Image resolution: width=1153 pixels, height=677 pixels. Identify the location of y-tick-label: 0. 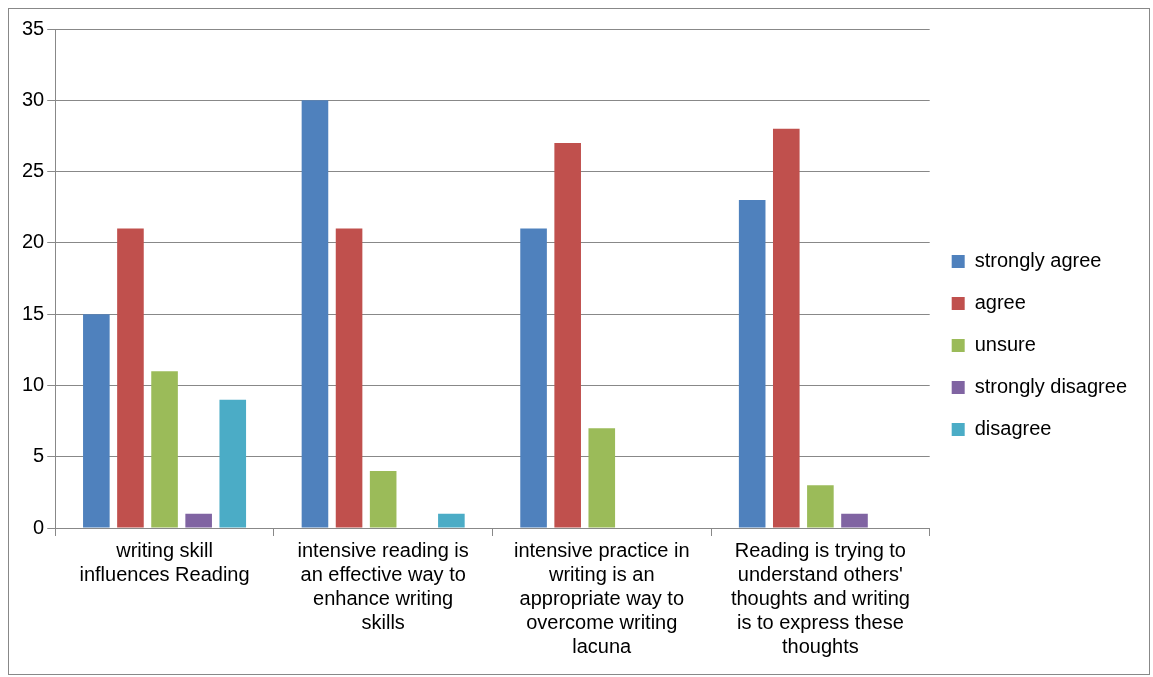
(39, 526).